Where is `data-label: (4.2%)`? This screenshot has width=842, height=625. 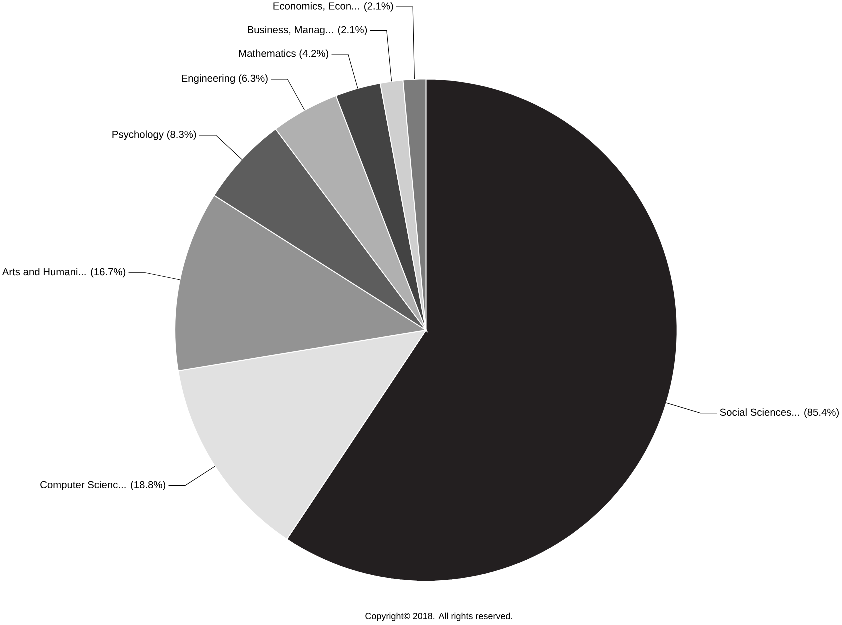 data-label: (4.2%) is located at coordinates (314, 55).